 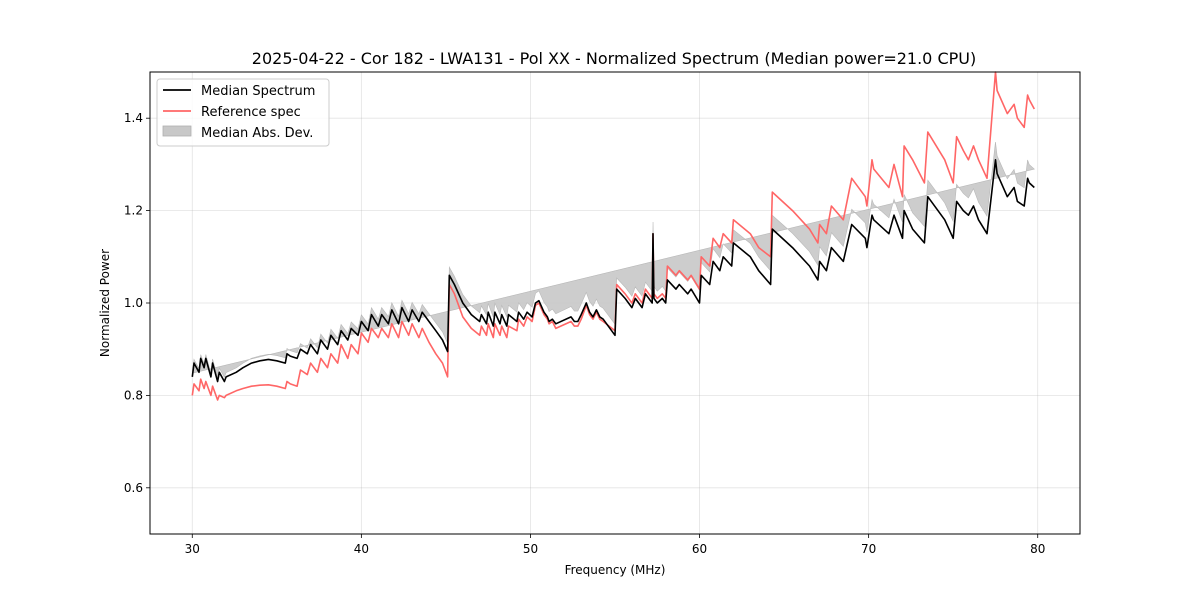 I want to click on x-tick-label: 50, so click(x=530, y=549).